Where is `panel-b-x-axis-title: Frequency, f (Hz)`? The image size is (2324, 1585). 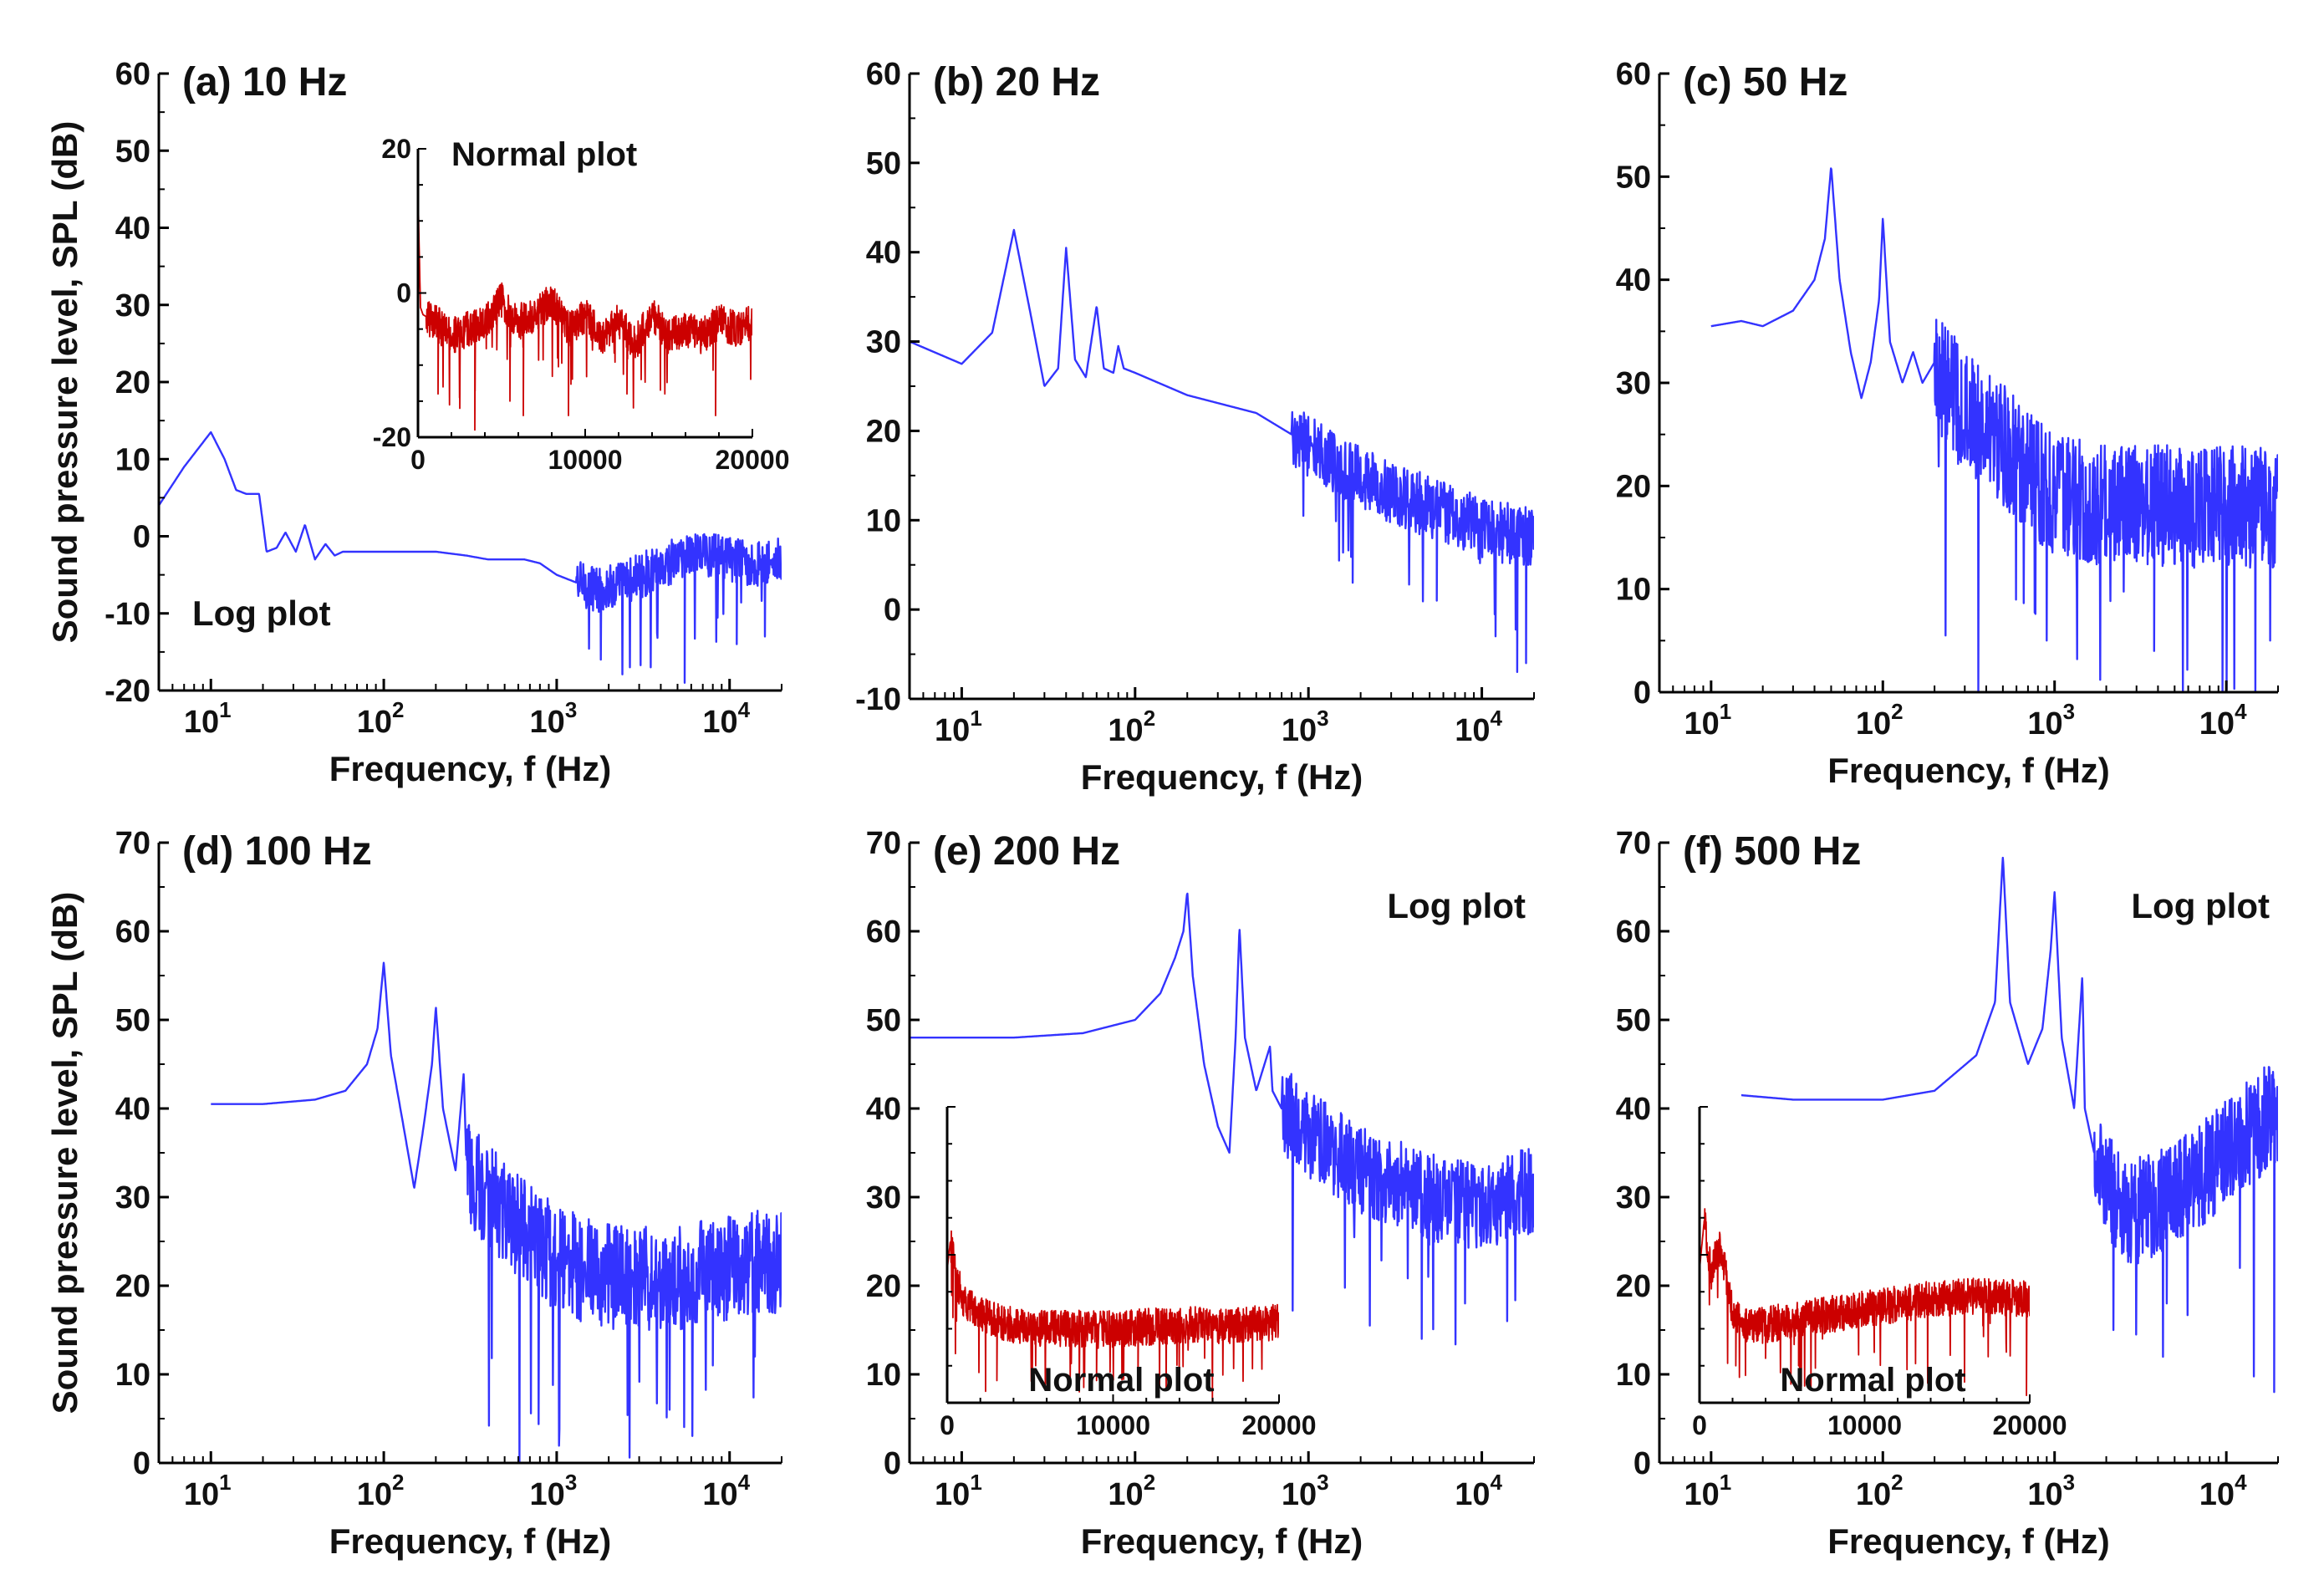
panel-b-x-axis-title: Frequency, f (Hz) is located at coordinates (1222, 777).